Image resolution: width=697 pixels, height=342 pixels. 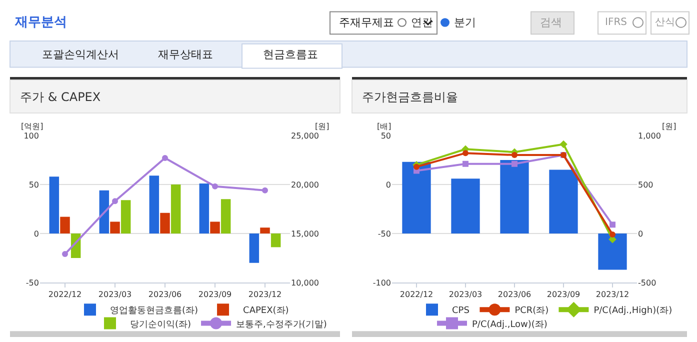 What do you see at coordinates (647, 283) in the screenshot?
I see `y2-tick-label: -500` at bounding box center [647, 283].